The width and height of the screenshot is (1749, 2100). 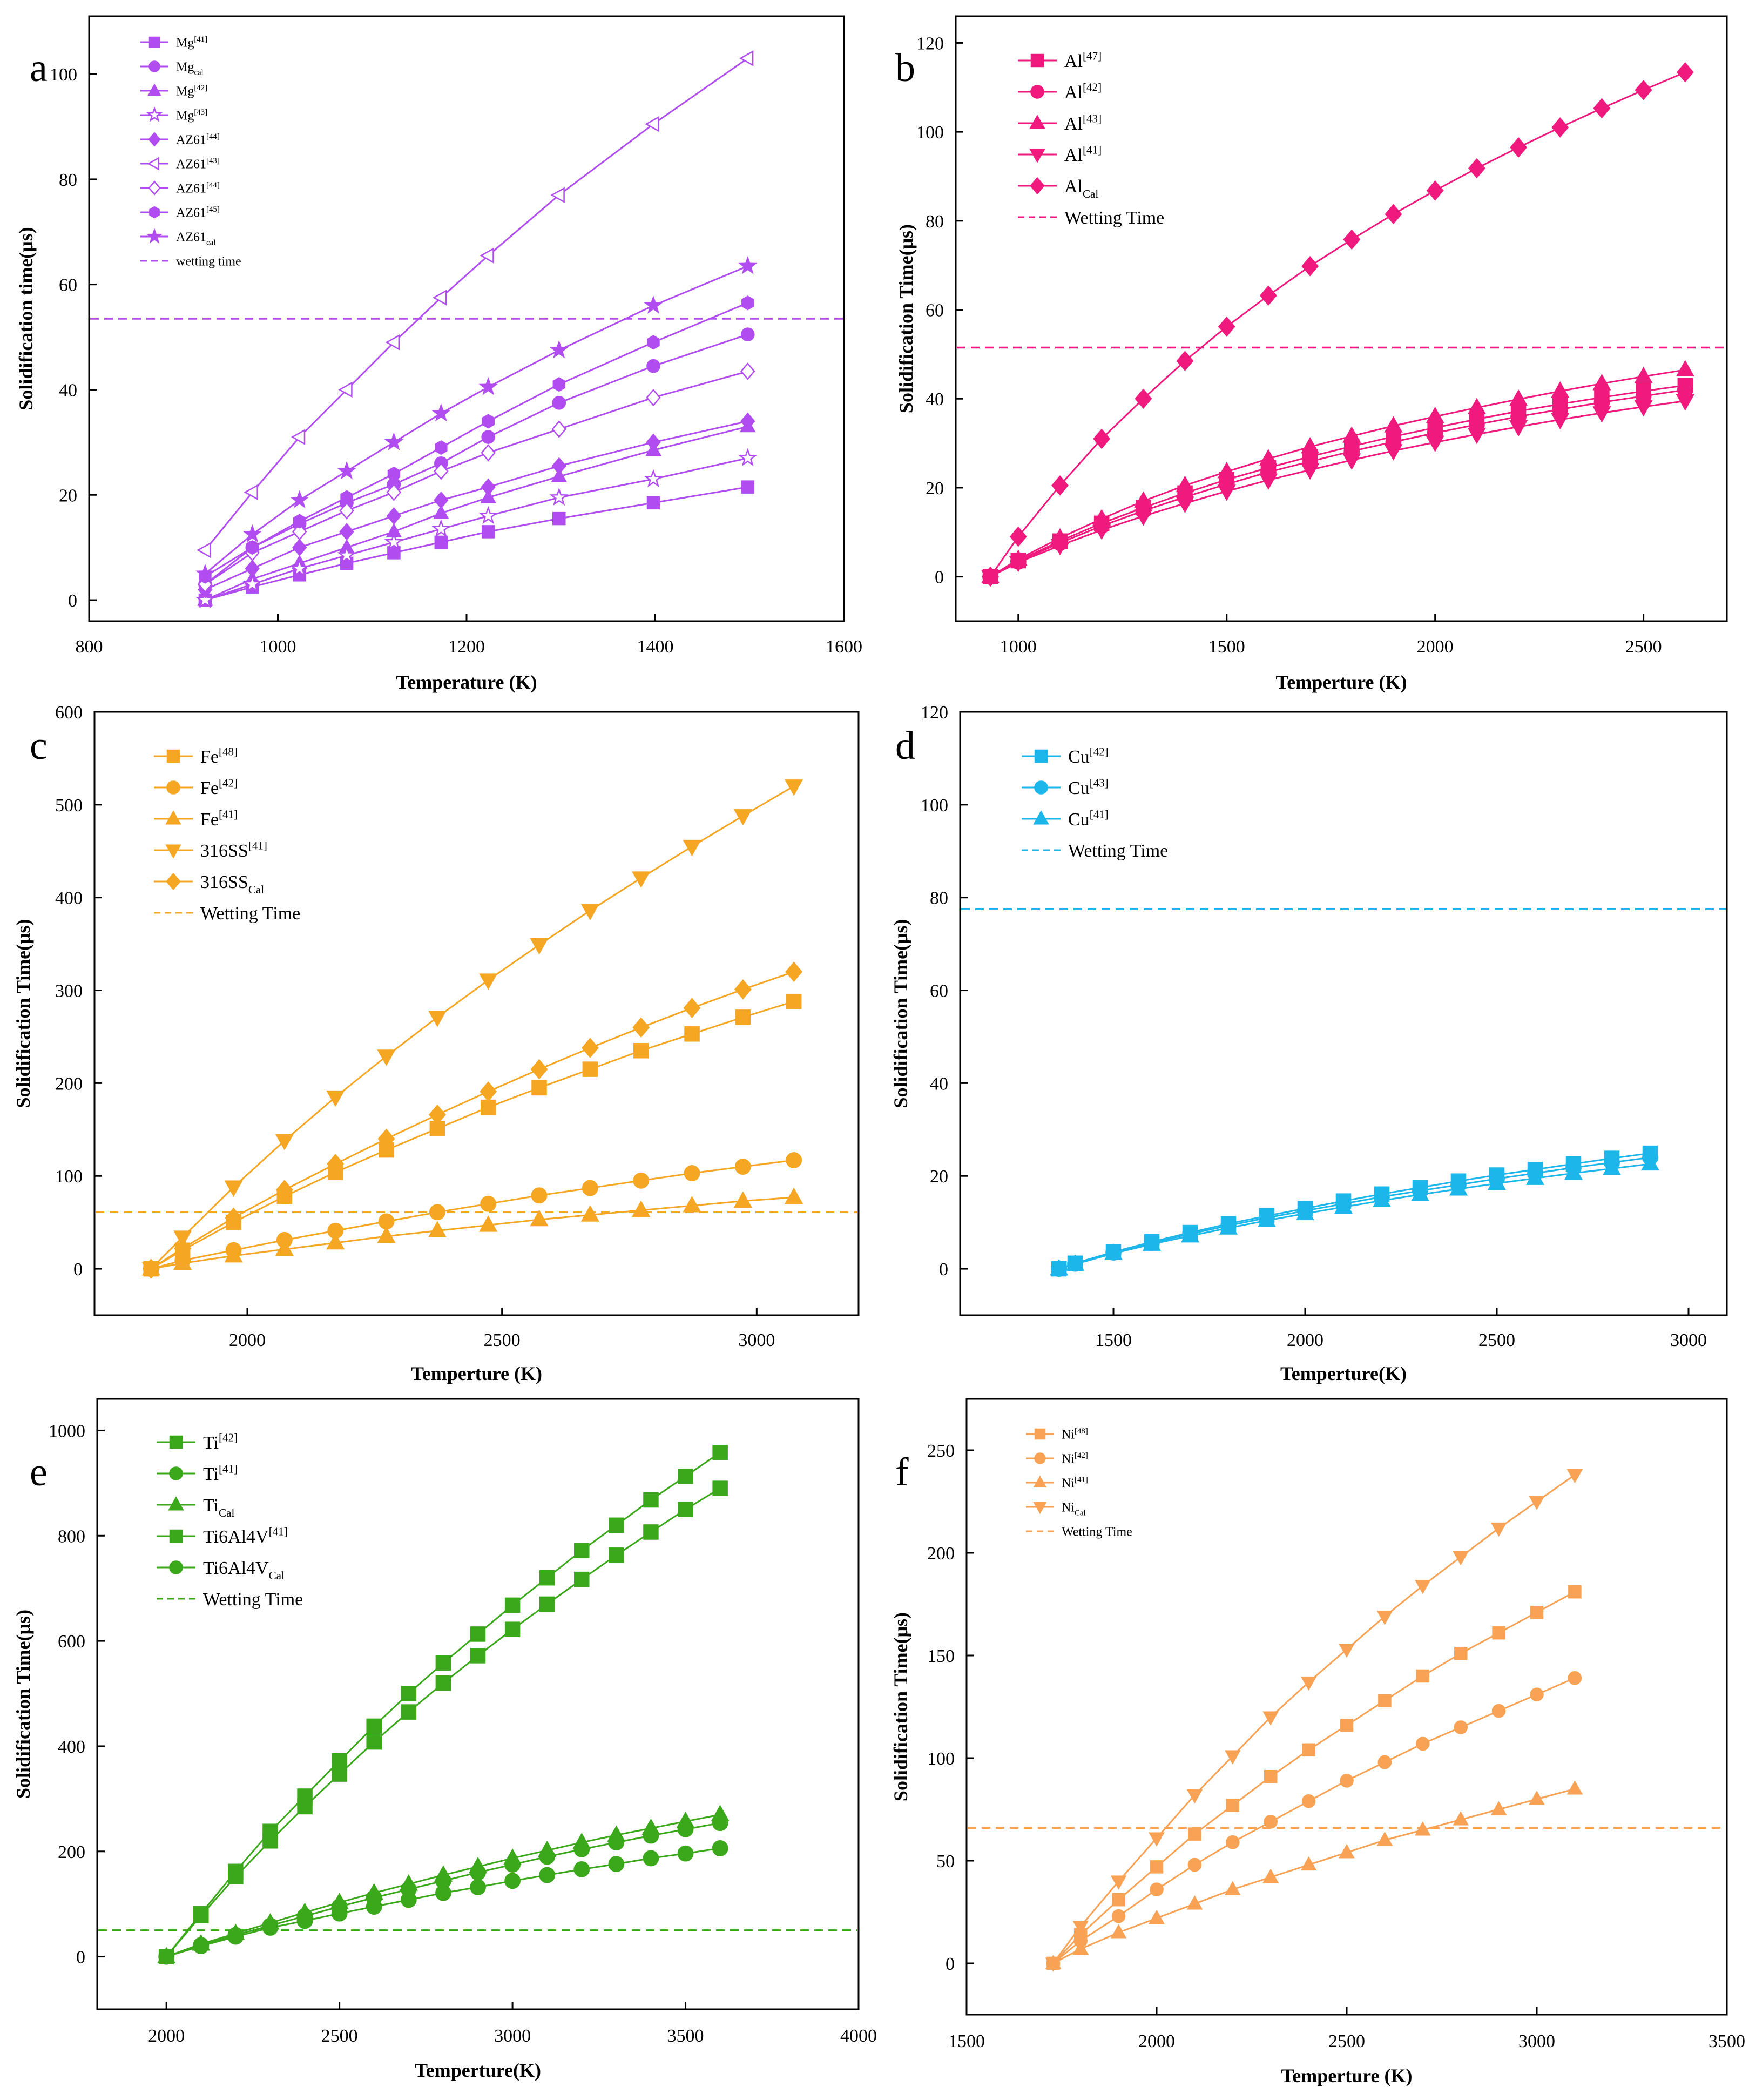 What do you see at coordinates (858, 2036) in the screenshot?
I see `x-tick-label: 4000` at bounding box center [858, 2036].